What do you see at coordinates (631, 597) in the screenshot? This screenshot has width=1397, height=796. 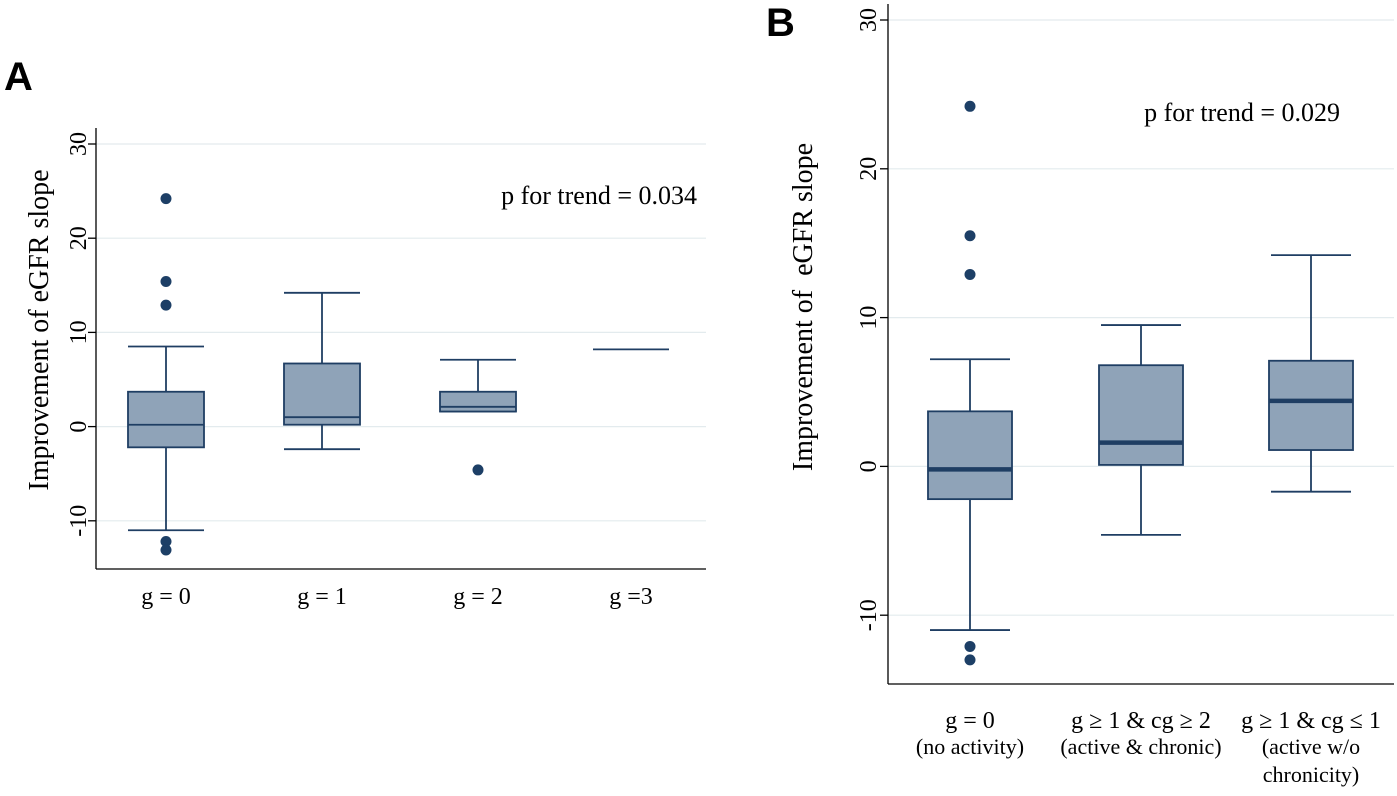 I see `panel-a-category-label: g =3` at bounding box center [631, 597].